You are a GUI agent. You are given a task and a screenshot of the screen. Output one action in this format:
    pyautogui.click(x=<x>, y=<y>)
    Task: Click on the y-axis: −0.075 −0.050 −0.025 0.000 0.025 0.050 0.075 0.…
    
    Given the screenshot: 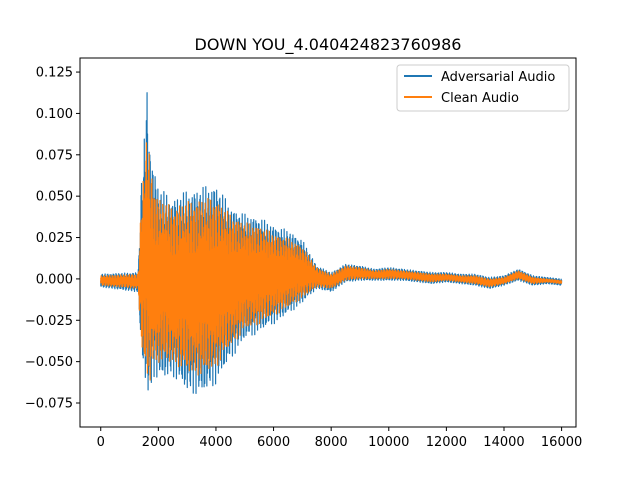 What is the action you would take?
    pyautogui.click(x=52, y=239)
    